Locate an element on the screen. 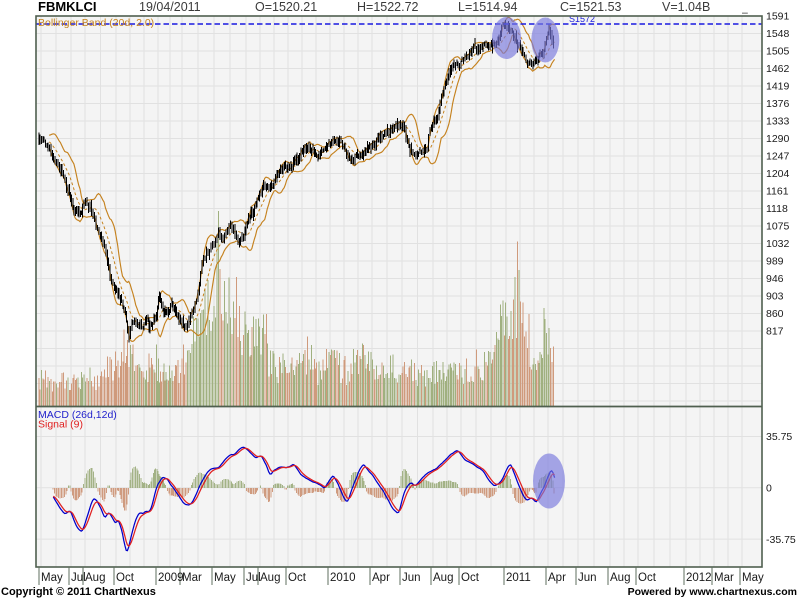 This screenshot has width=800, height=605. svg-text: V=1.04B is located at coordinates (686, 7).